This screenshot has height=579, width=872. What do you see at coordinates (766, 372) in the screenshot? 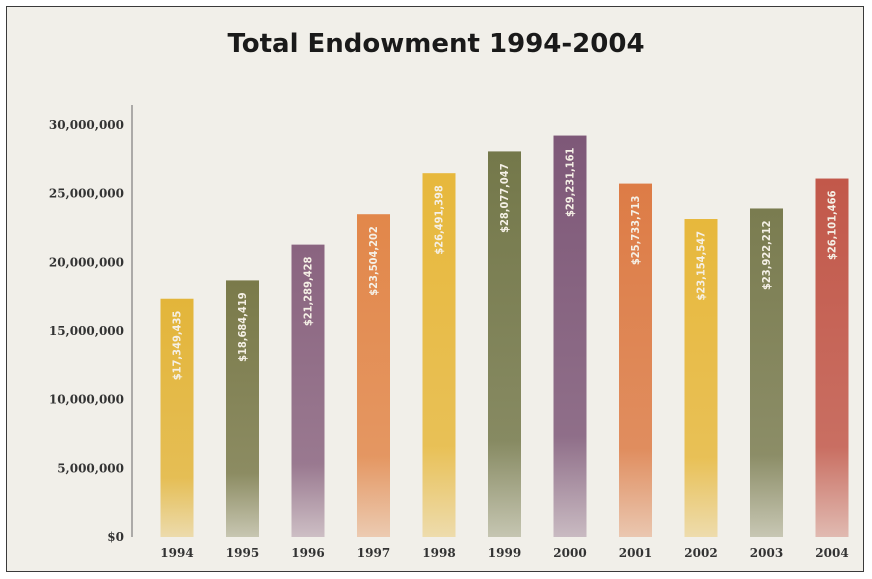
I see `bar-2003` at bounding box center [766, 372].